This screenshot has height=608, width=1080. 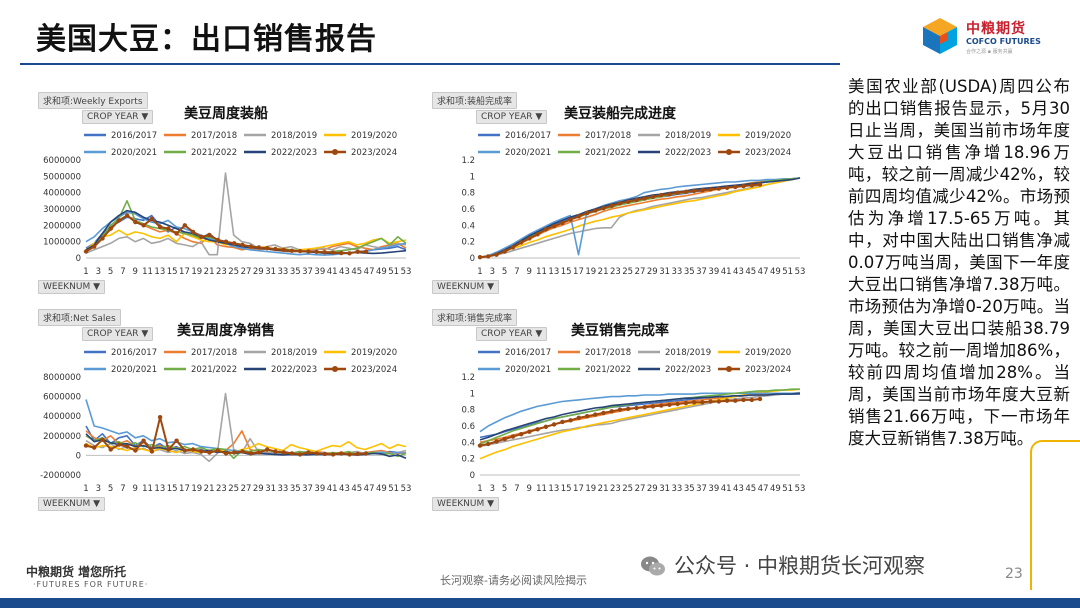 I want to click on series-line-2020-2021, so click(x=639, y=412).